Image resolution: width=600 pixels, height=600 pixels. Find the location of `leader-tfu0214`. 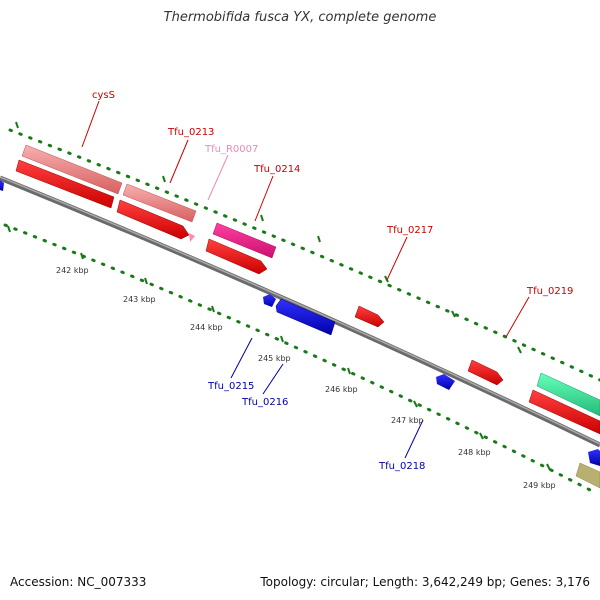

leader-tfu0214 is located at coordinates (264, 198).